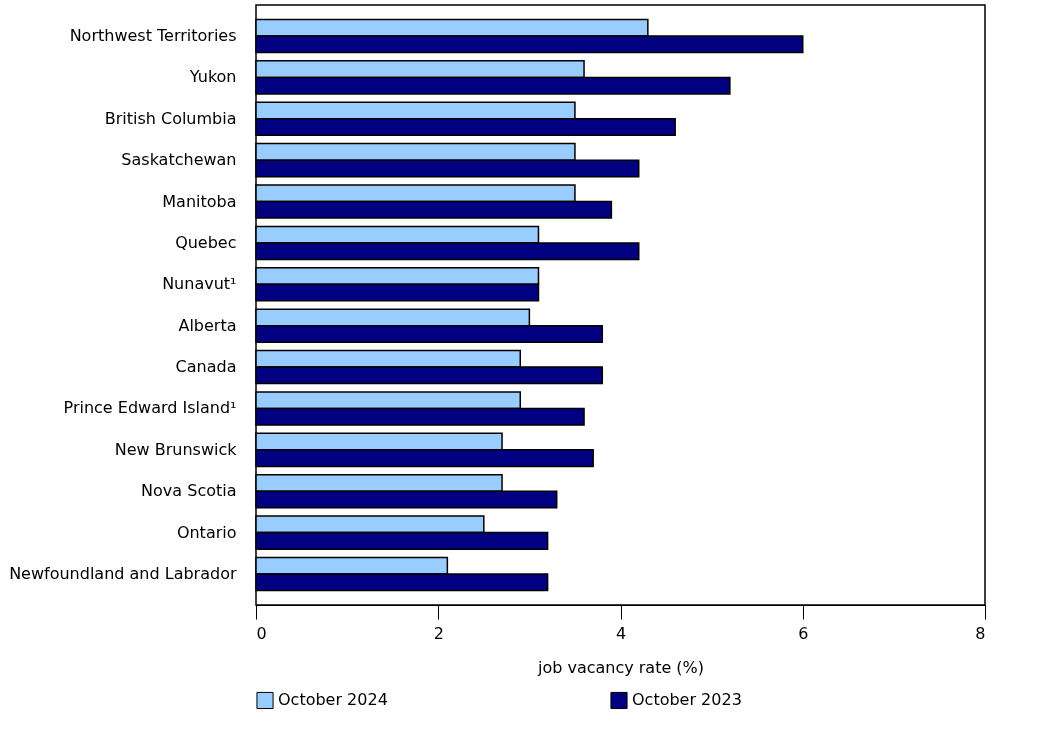  Describe the element at coordinates (150, 408) in the screenshot. I see `y-tick-label: Prince Edward Island¹` at that location.